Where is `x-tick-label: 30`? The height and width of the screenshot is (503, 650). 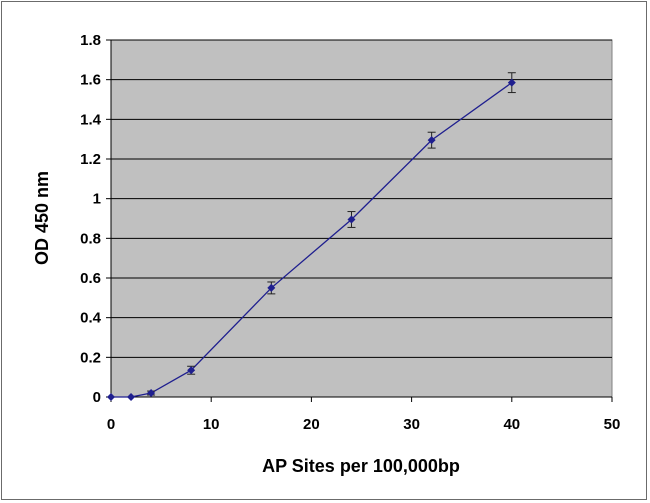 x-tick-label: 30 is located at coordinates (411, 424).